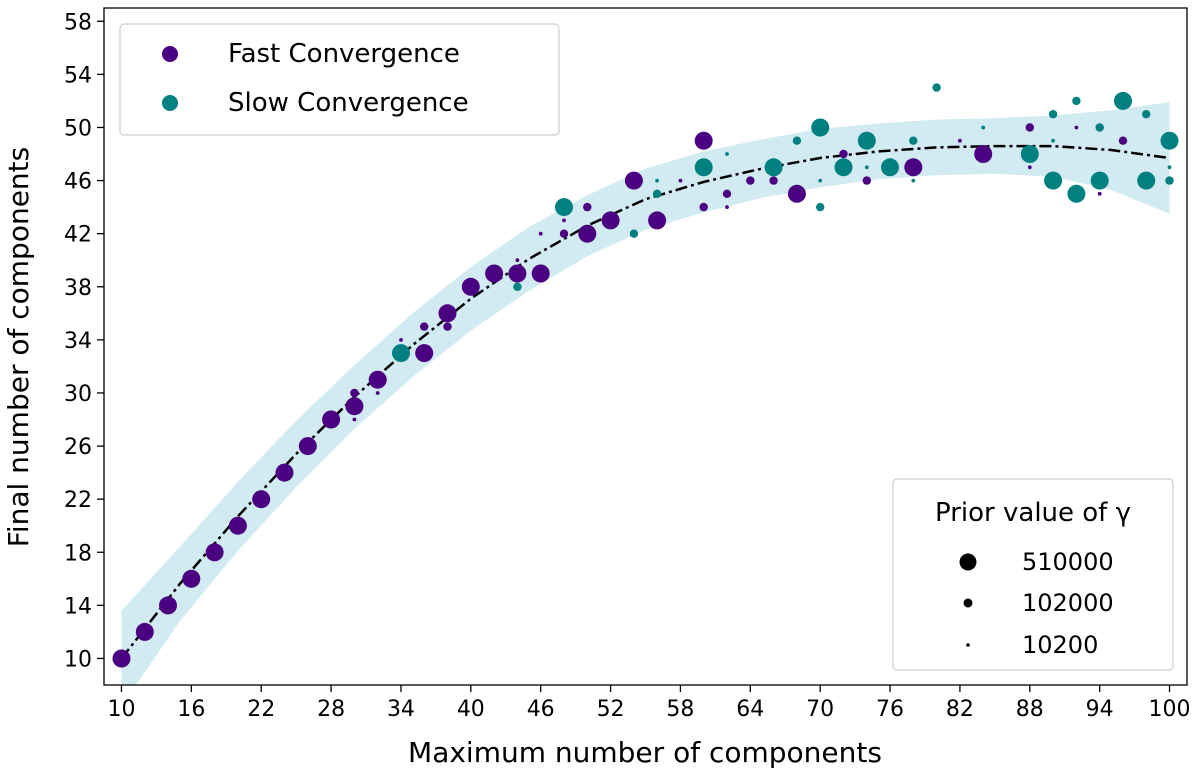  What do you see at coordinates (1100, 709) in the screenshot?
I see `x-tick-label: 94` at bounding box center [1100, 709].